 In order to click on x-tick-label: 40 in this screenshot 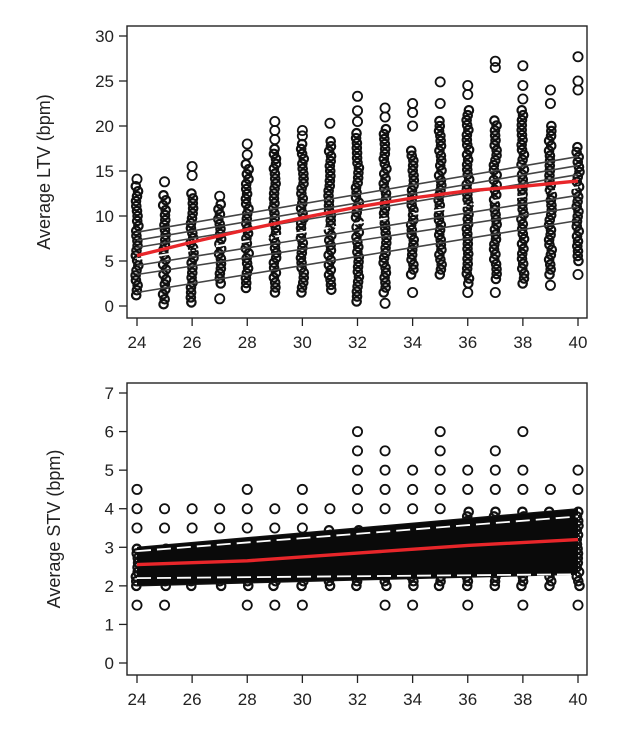, I will do `click(578, 342)`.